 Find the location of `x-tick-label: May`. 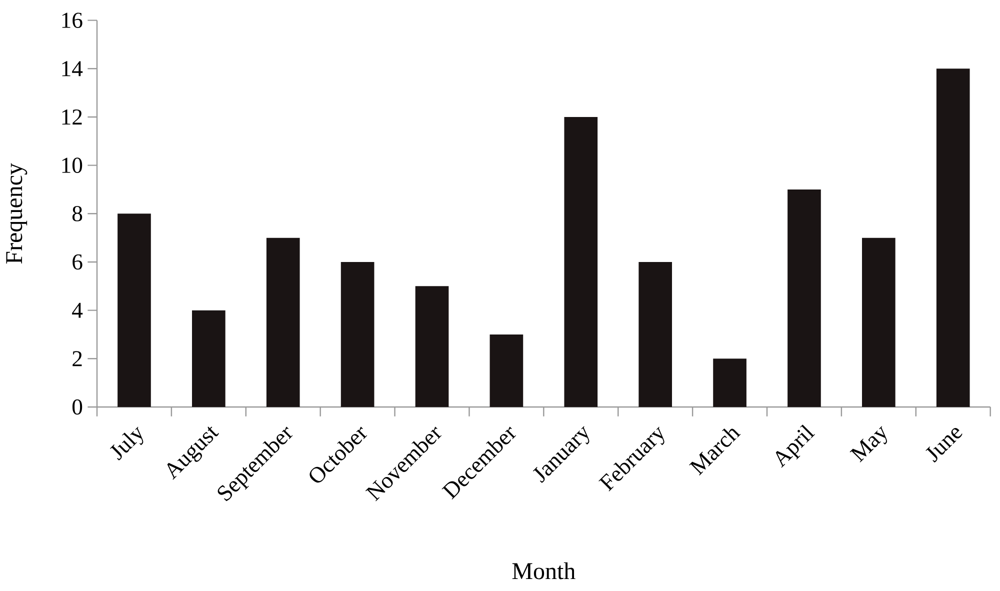

x-tick-label: May is located at coordinates (868, 444).